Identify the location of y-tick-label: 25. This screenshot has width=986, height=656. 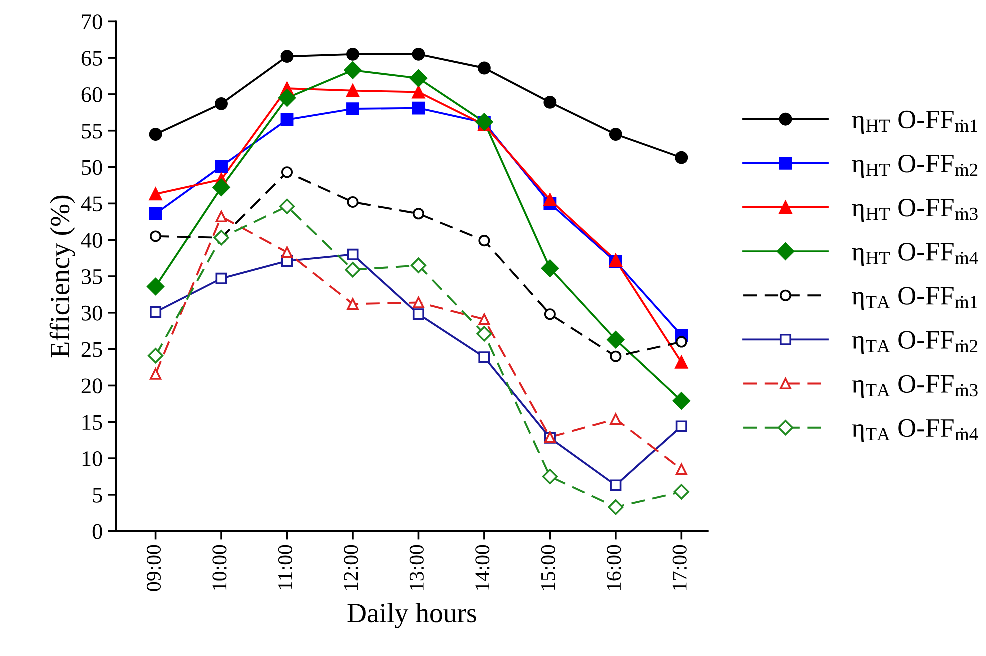
(92, 350).